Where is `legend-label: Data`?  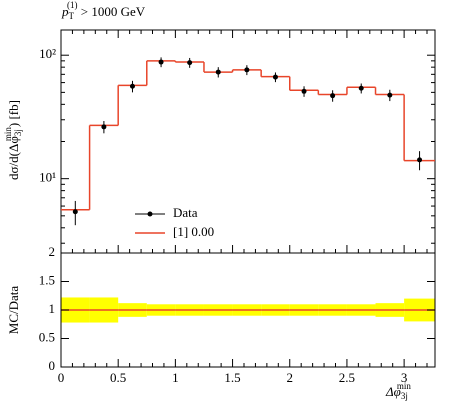
legend-label: Data is located at coordinates (185, 212).